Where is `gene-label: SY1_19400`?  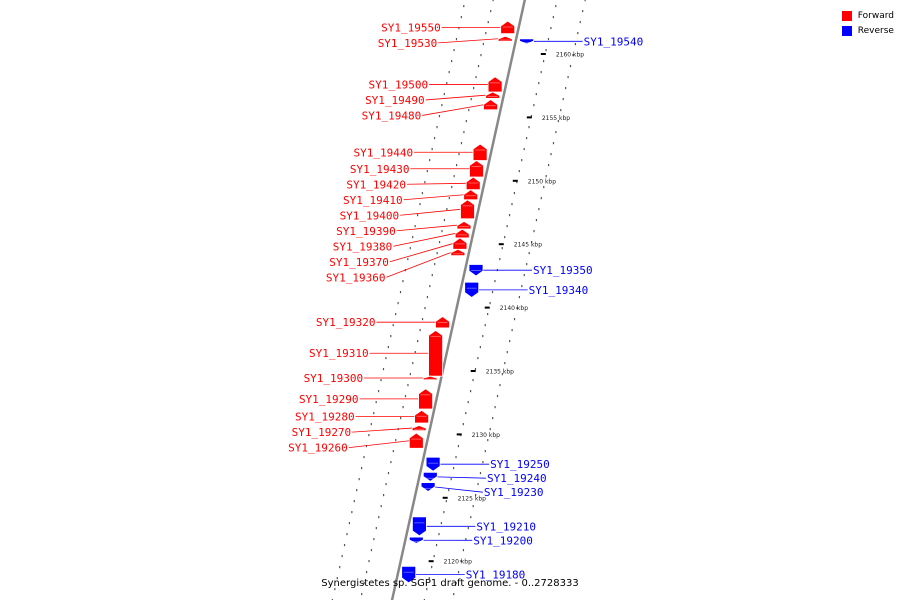
gene-label: SY1_19400 is located at coordinates (370, 215).